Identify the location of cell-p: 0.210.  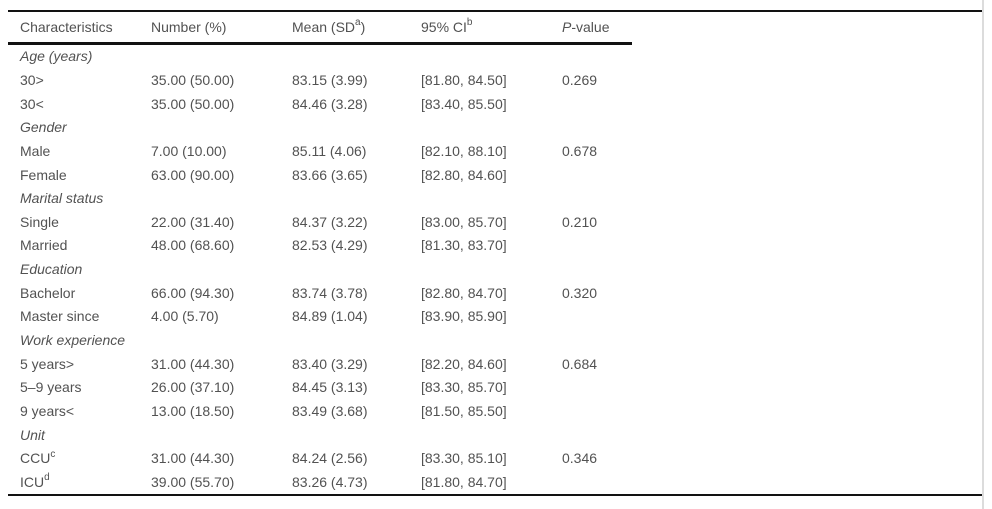
(580, 221).